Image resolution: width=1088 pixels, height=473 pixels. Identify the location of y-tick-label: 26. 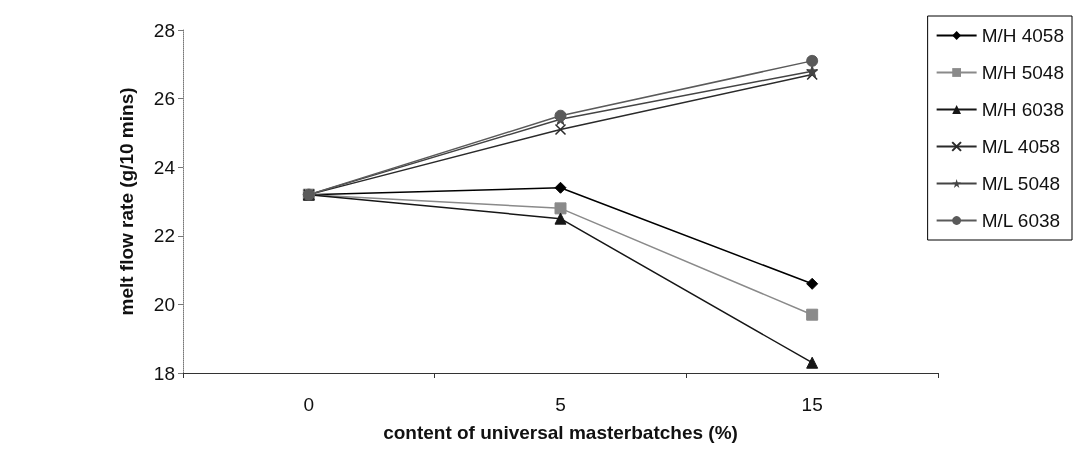
(164, 99).